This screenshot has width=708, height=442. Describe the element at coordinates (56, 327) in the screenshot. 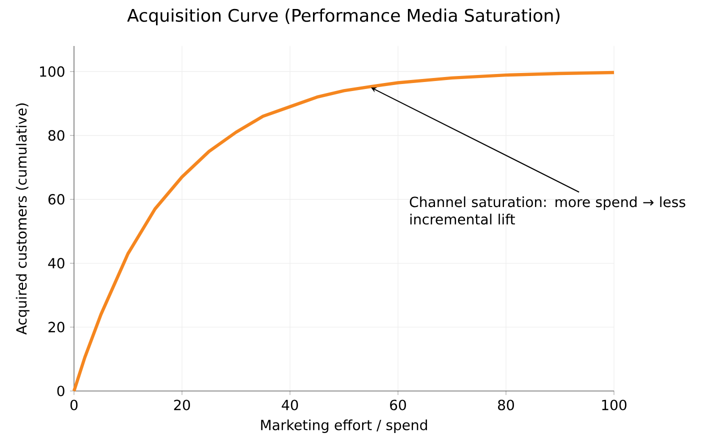

I see `y-tick-label: 20` at that location.